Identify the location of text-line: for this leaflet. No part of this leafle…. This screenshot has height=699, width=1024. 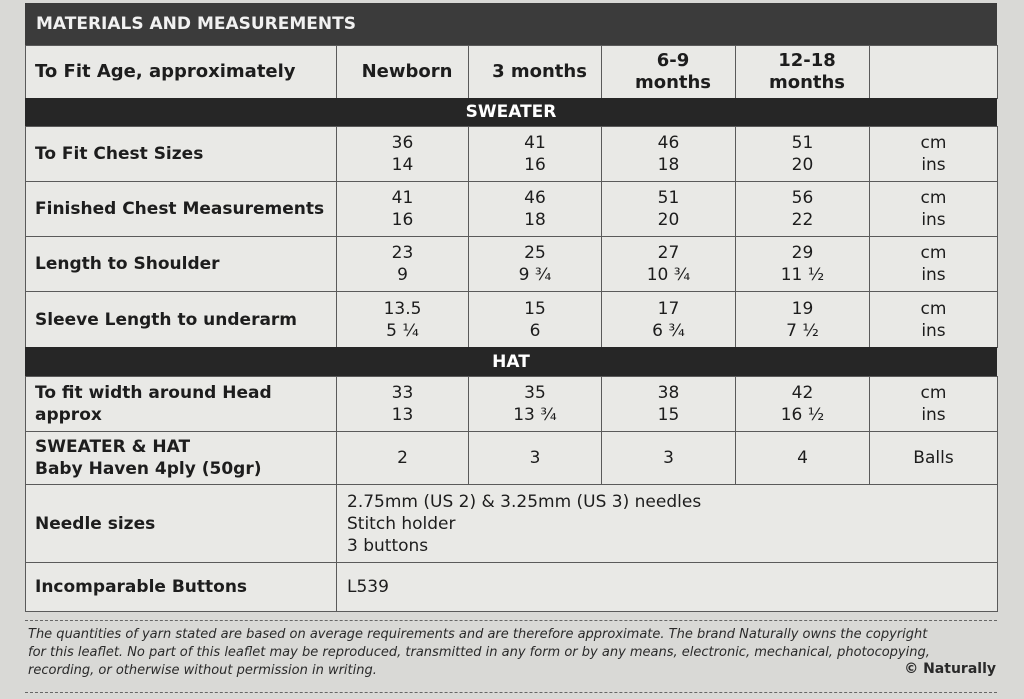
(479, 652).